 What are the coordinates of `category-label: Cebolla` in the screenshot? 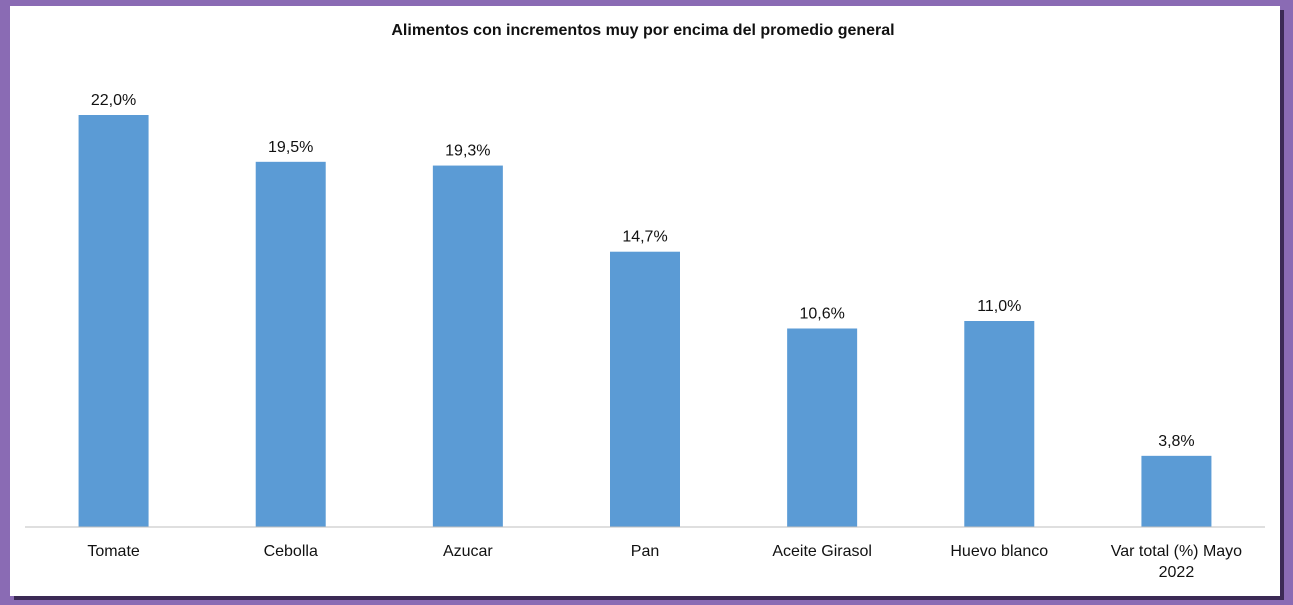 It's located at (291, 551).